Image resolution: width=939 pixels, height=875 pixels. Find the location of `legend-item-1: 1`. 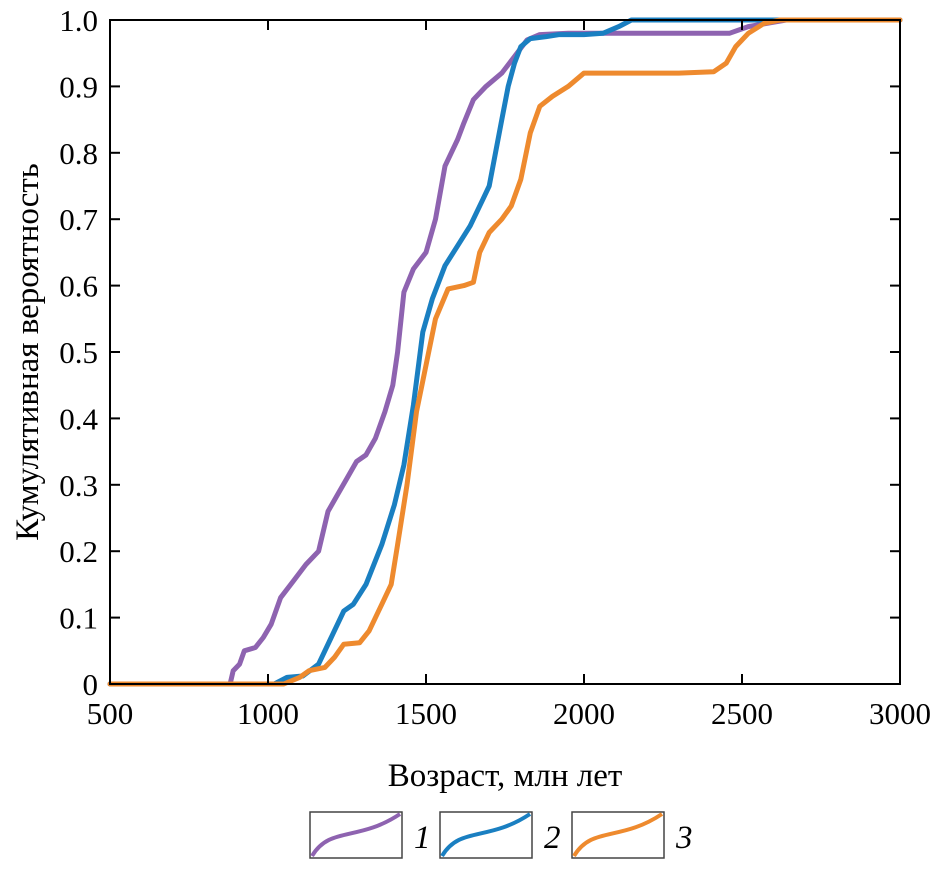

legend-item-1: 1 is located at coordinates (370, 835).